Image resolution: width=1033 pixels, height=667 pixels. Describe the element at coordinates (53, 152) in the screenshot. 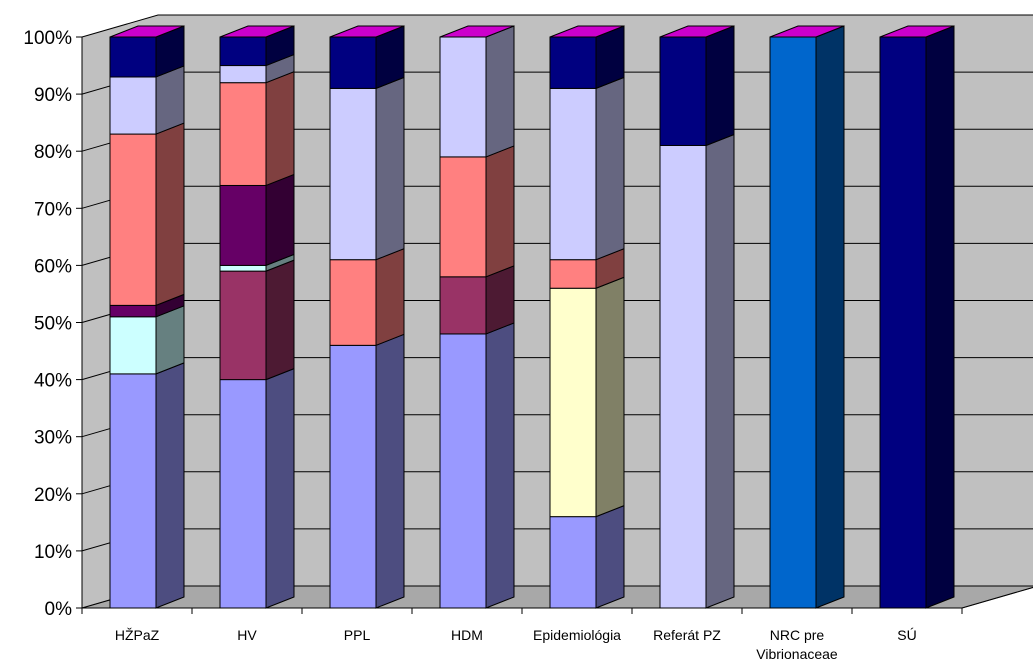

I see `y-tick-label: 80%` at that location.